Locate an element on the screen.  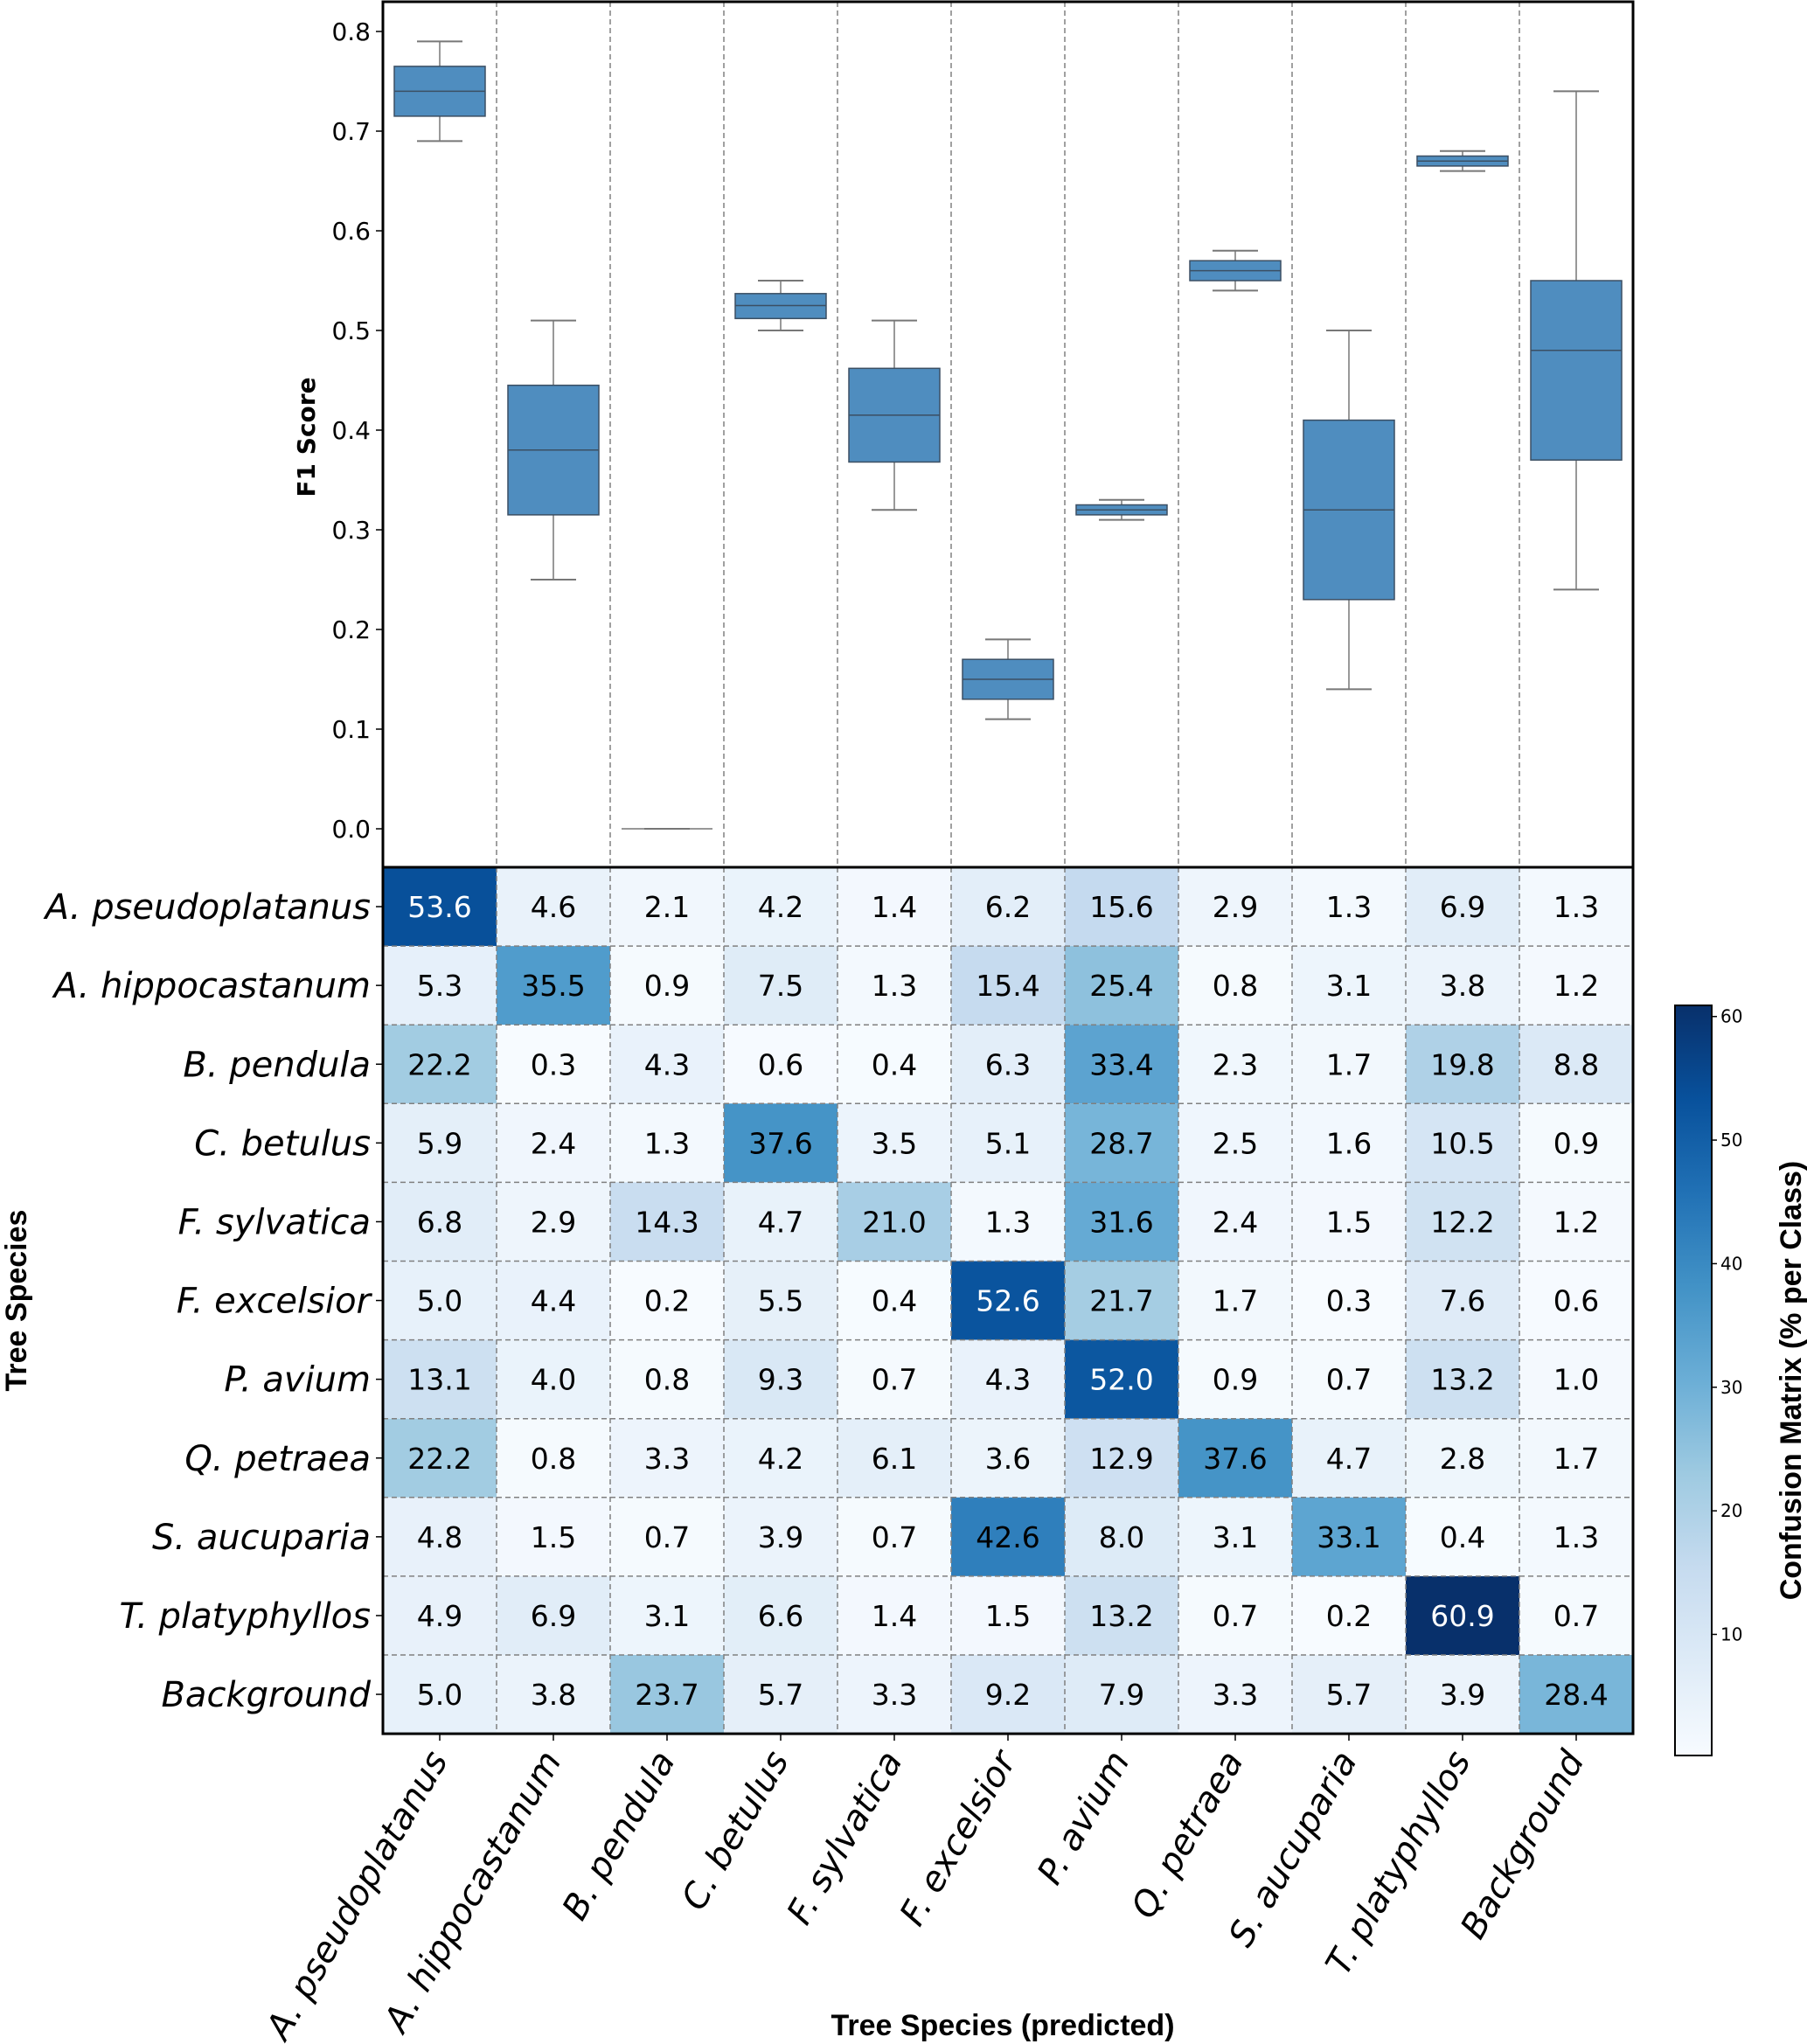
cell-value: 53.6 is located at coordinates (439, 907).